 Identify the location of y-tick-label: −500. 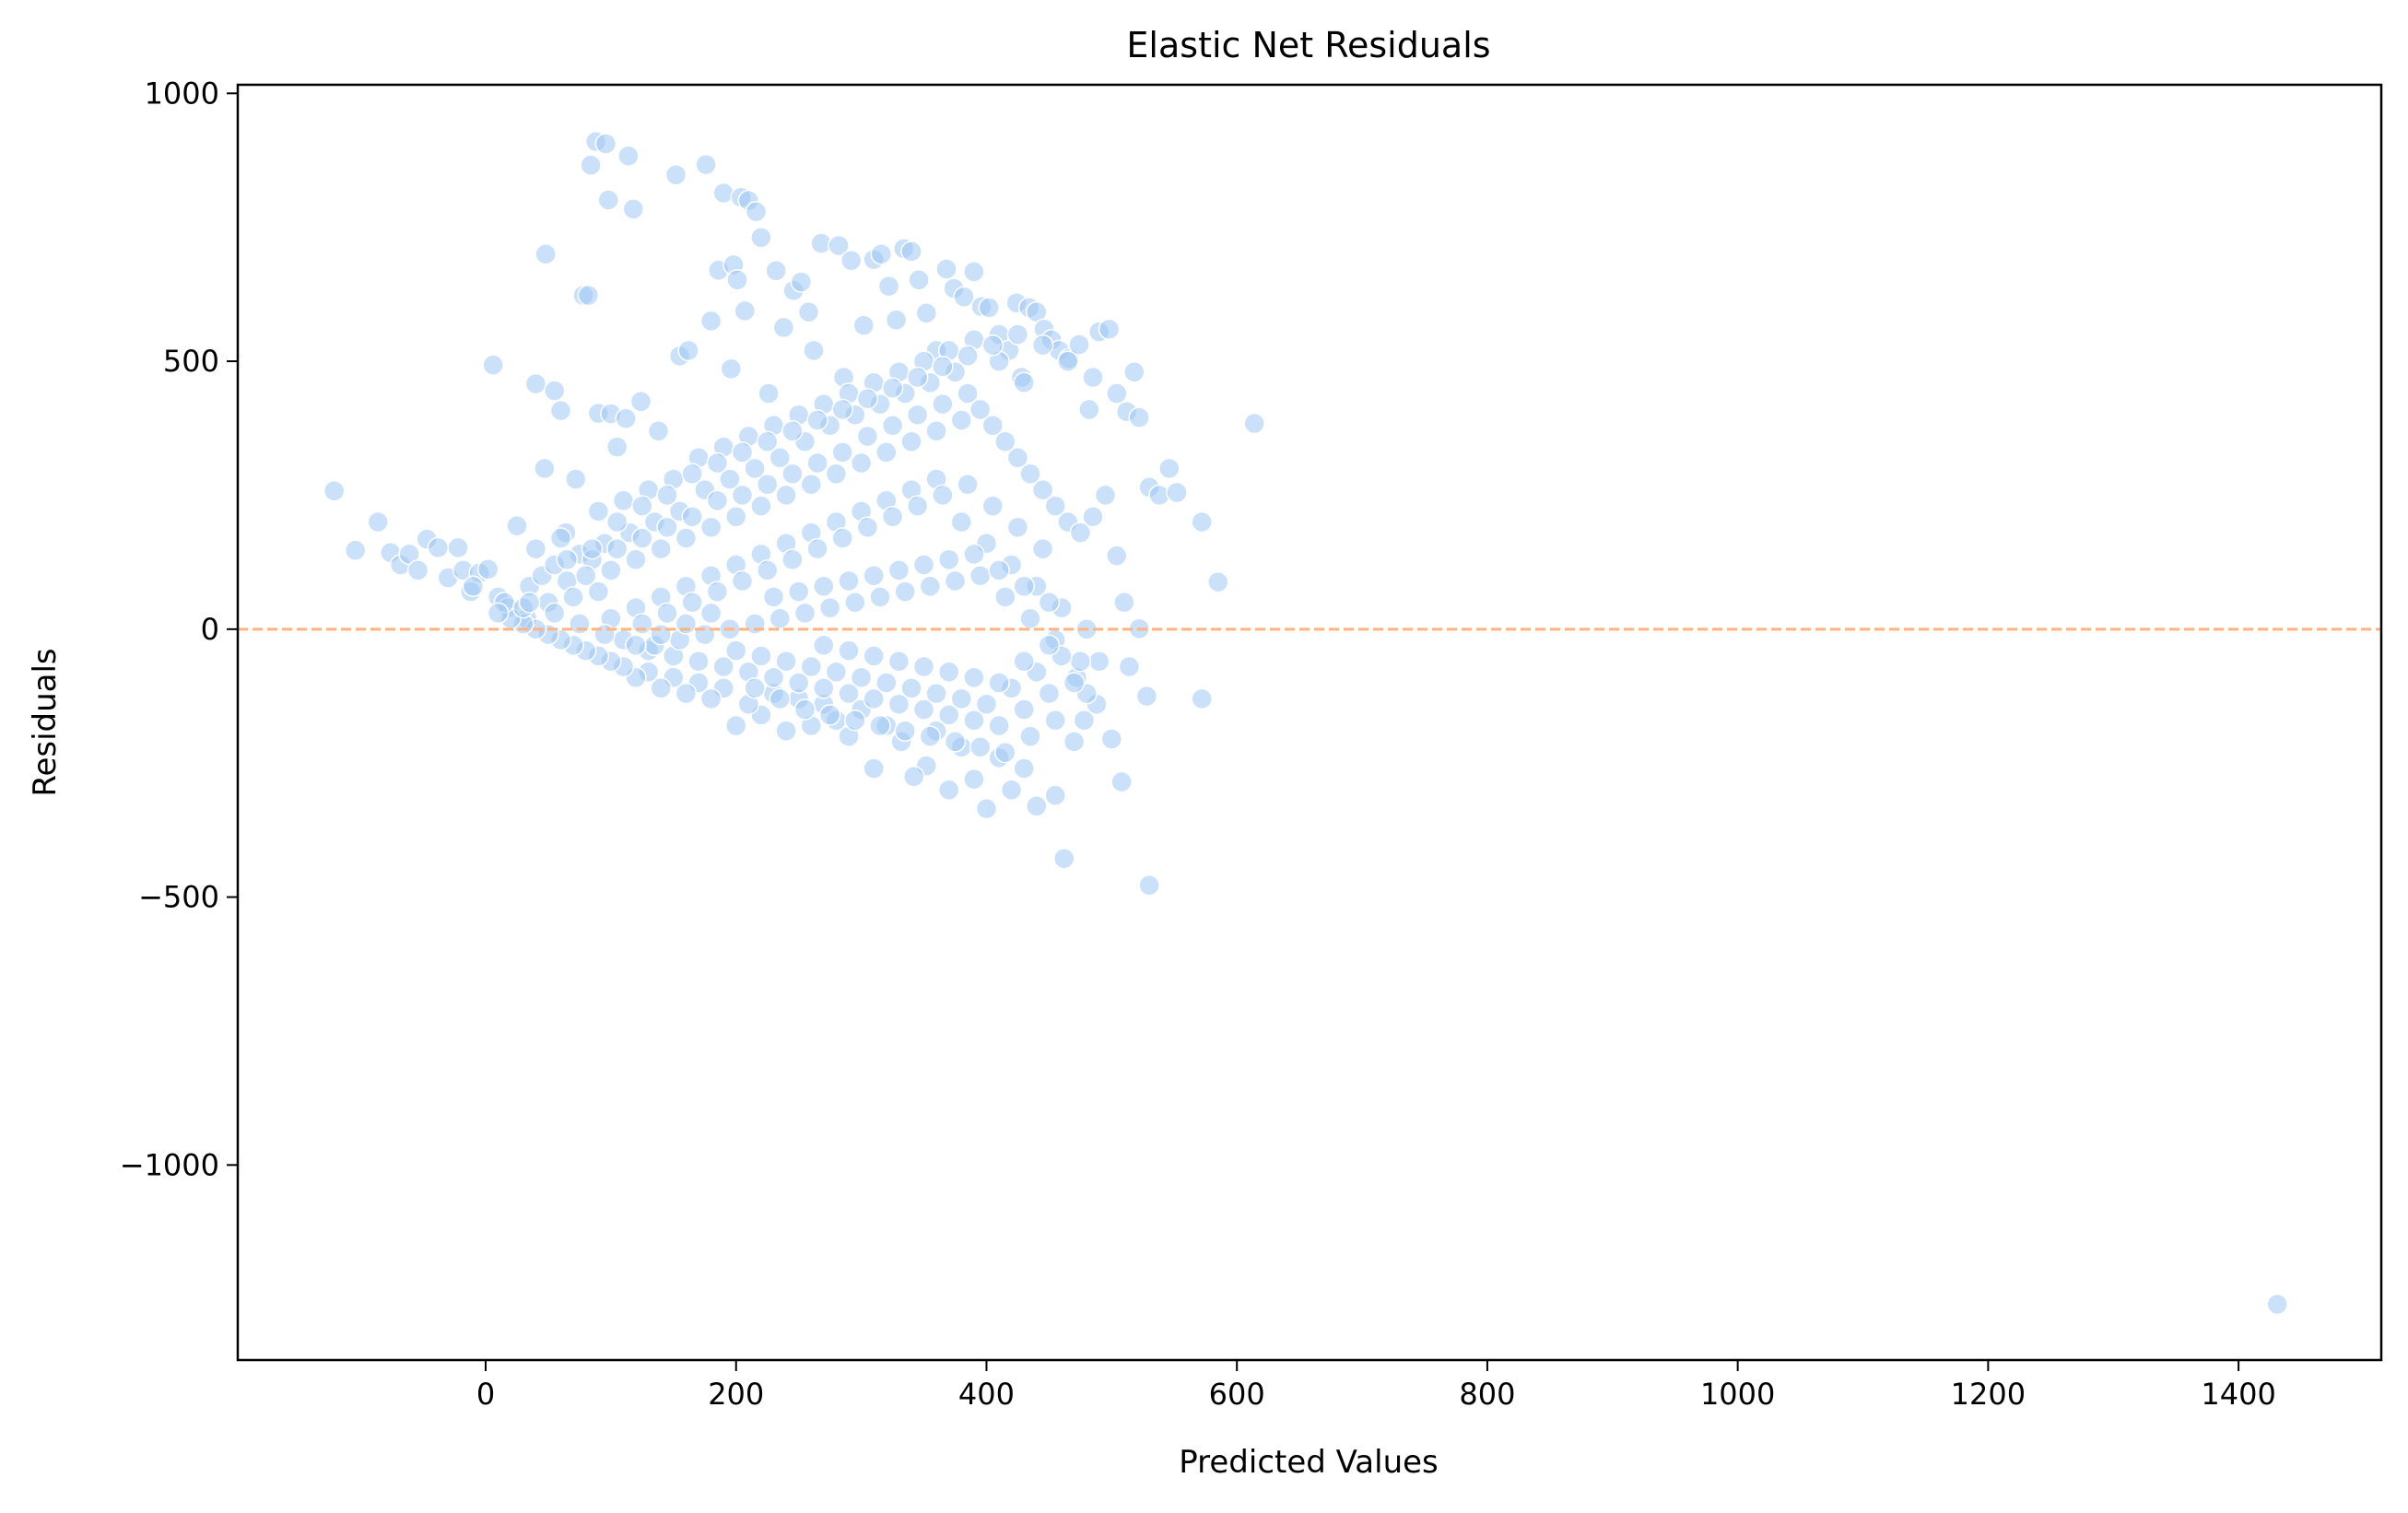
(178, 898).